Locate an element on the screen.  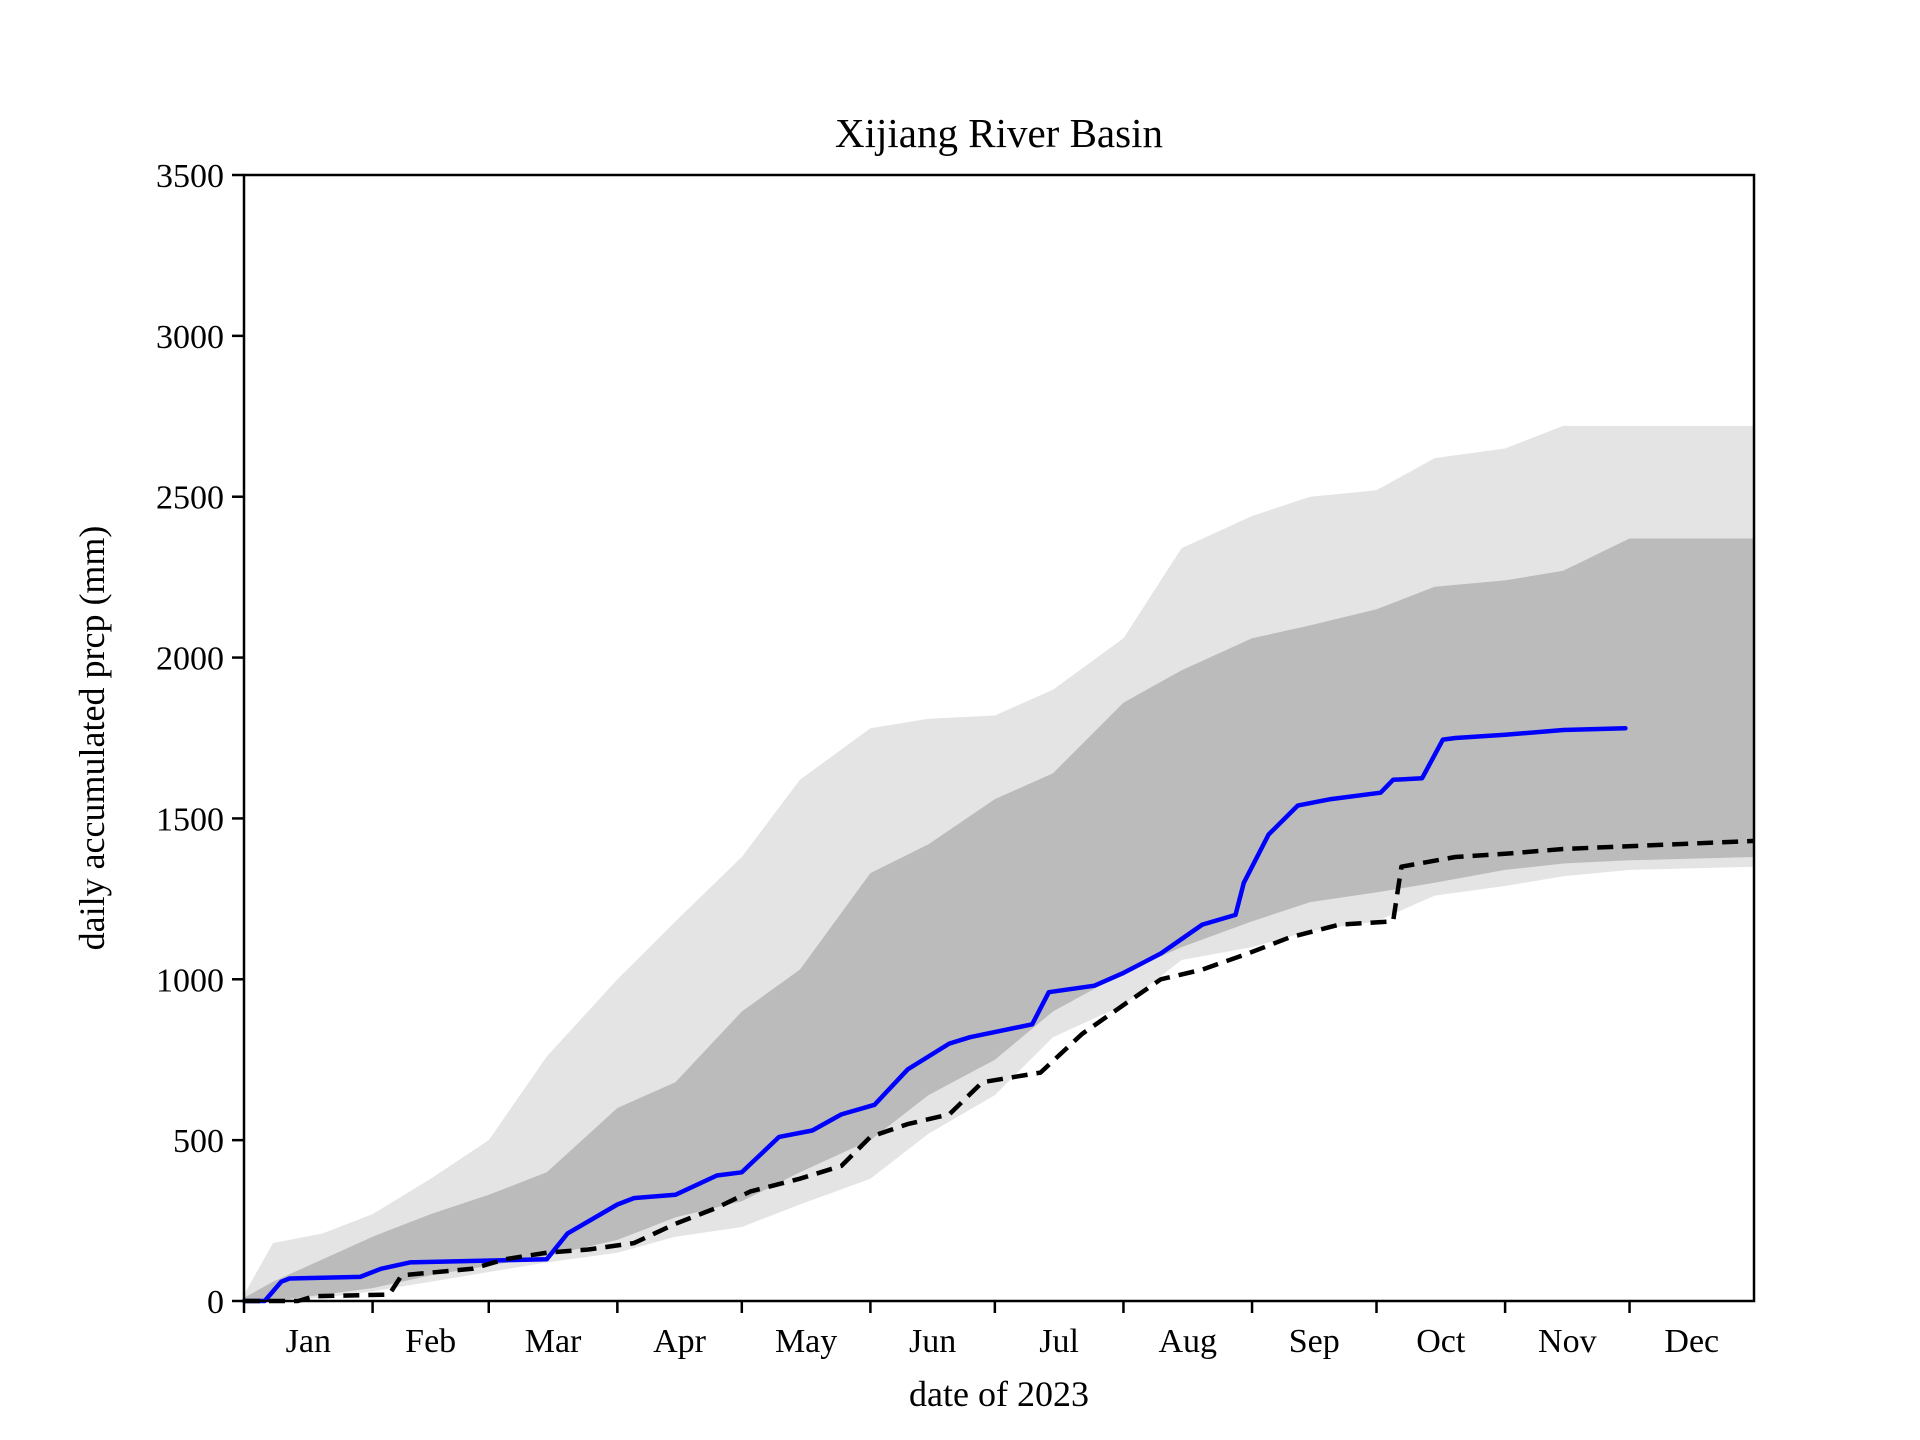
y-axis: 0 500 1000 1500 2000 2500 3000 3500 is located at coordinates (200, 739).